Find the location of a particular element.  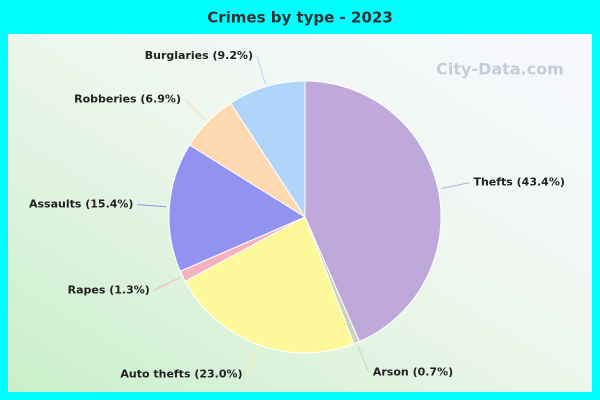

slice-label: Auto thefts (23.0%) is located at coordinates (181, 374).